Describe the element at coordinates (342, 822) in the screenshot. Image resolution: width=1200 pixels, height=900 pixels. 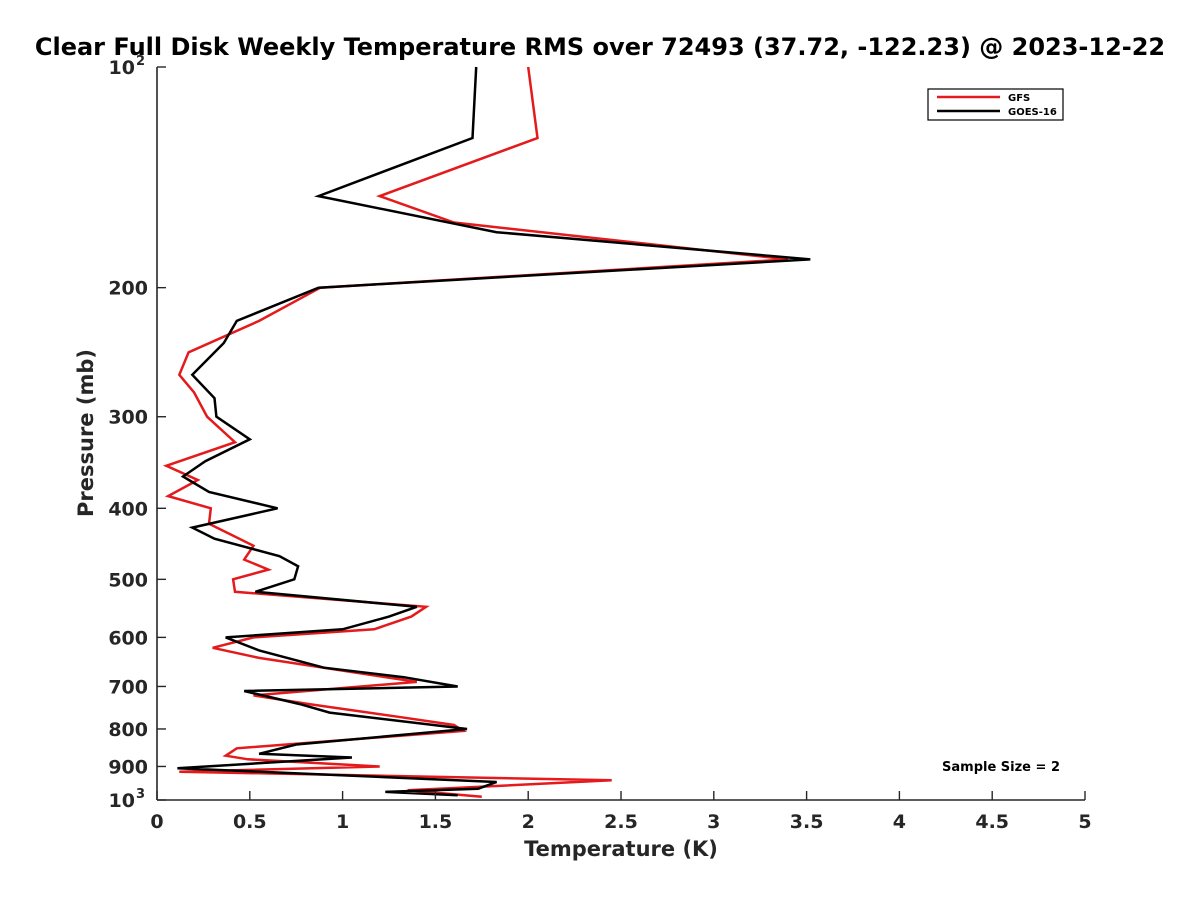
I see `x-tick-label: 1` at that location.